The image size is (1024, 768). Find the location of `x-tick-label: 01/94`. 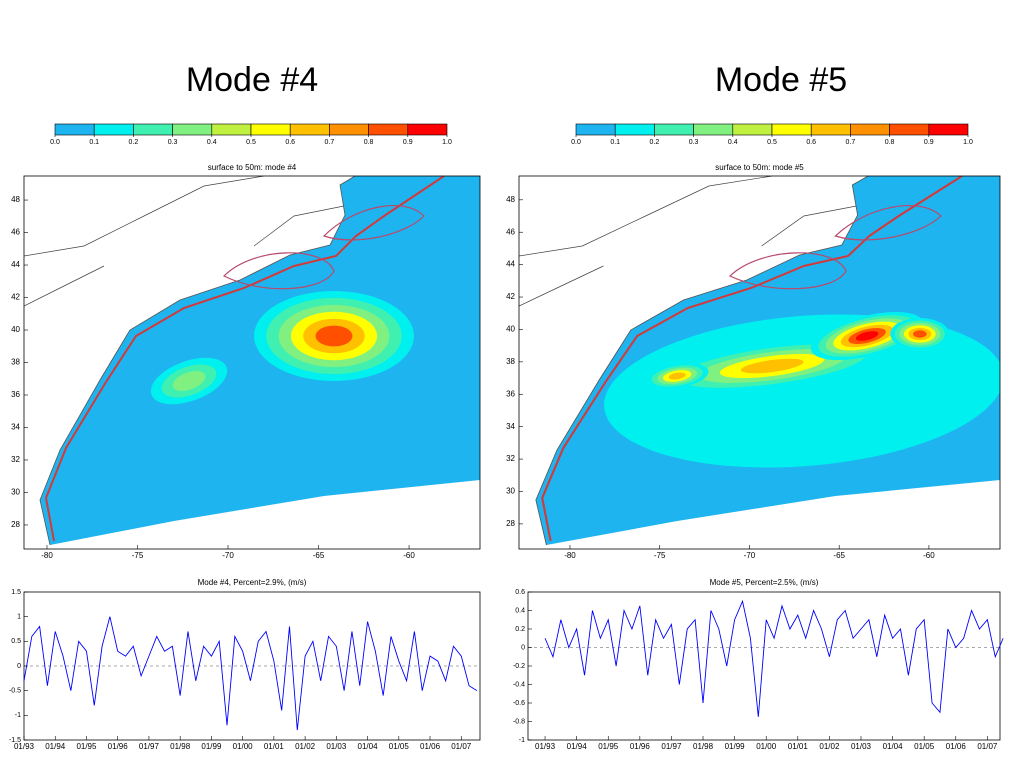

x-tick-label: 01/94 is located at coordinates (577, 746).